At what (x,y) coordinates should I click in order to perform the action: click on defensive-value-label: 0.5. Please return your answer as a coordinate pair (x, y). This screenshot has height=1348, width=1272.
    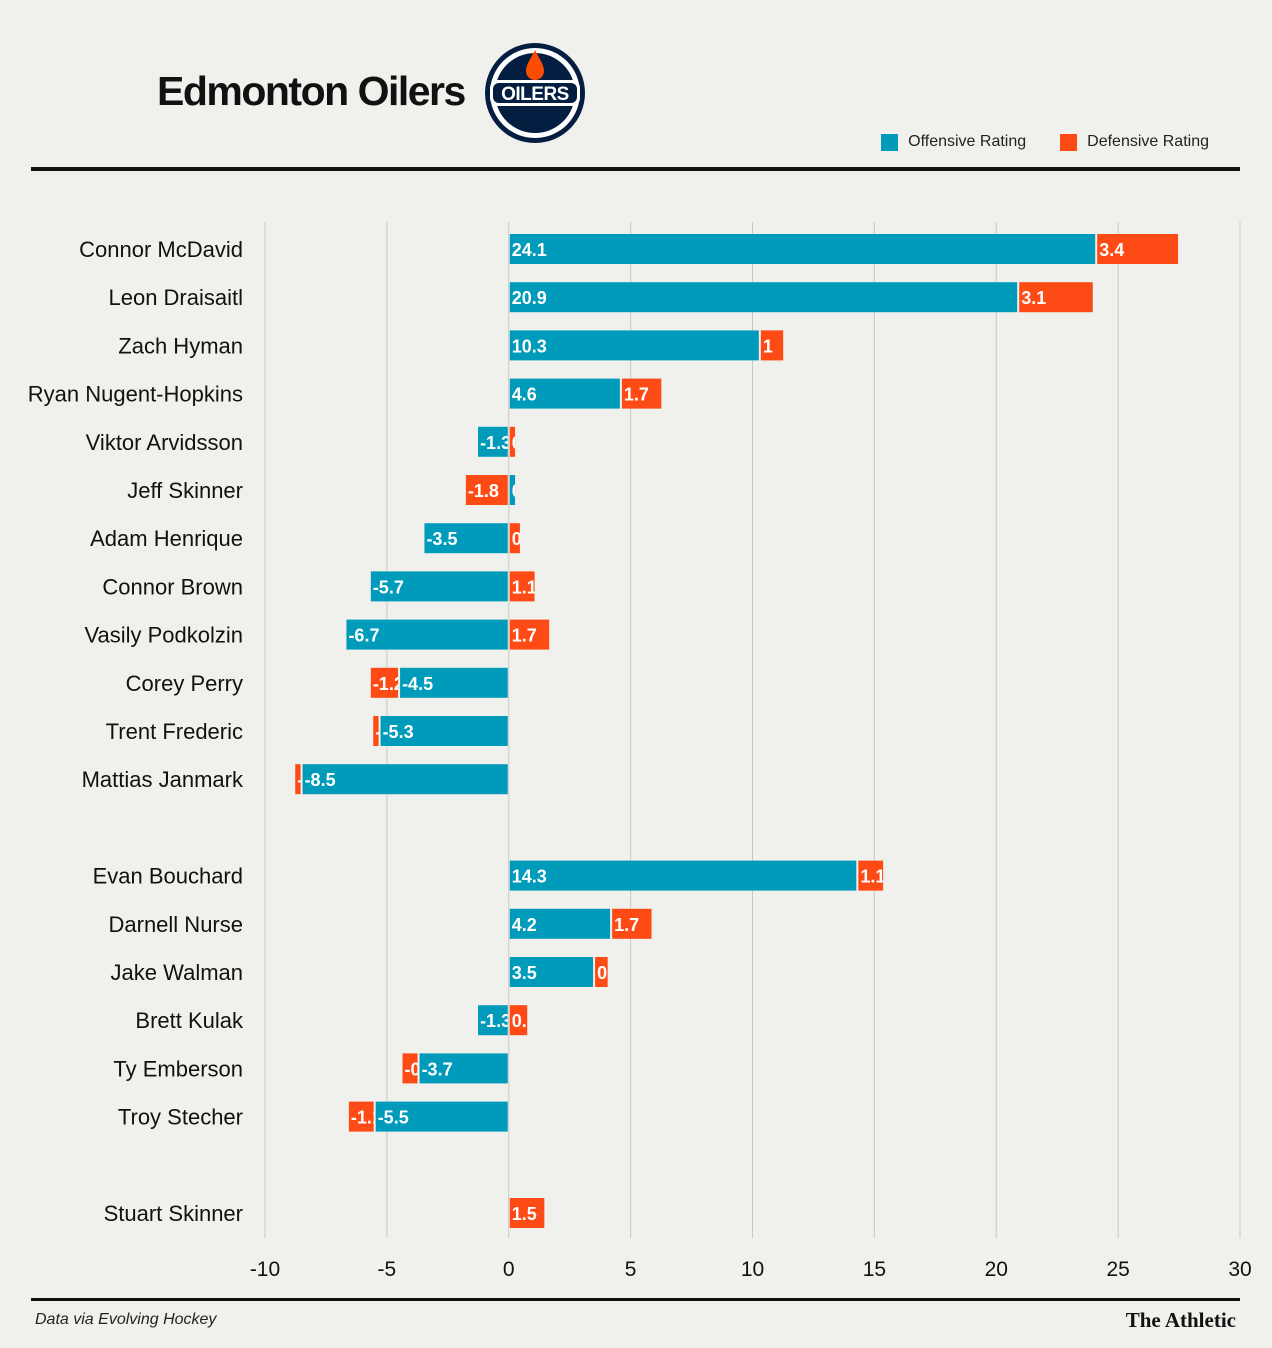
    Looking at the image, I should click on (524, 539).